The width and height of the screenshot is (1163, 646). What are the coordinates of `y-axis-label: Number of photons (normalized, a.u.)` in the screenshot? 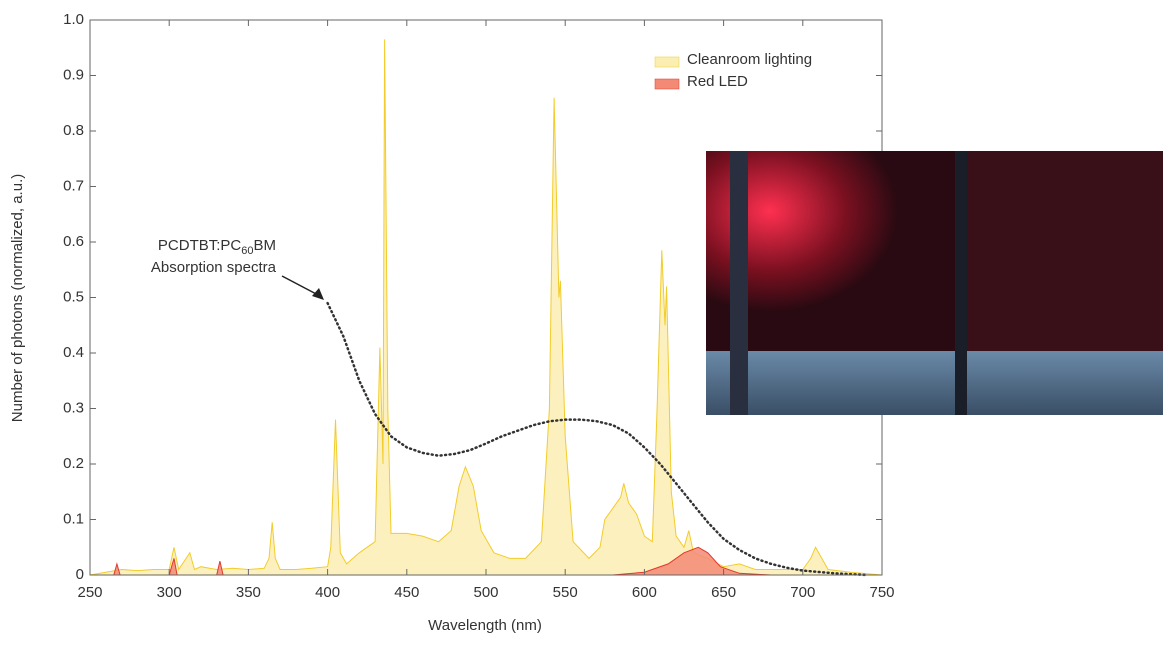 It's located at (17, 298).